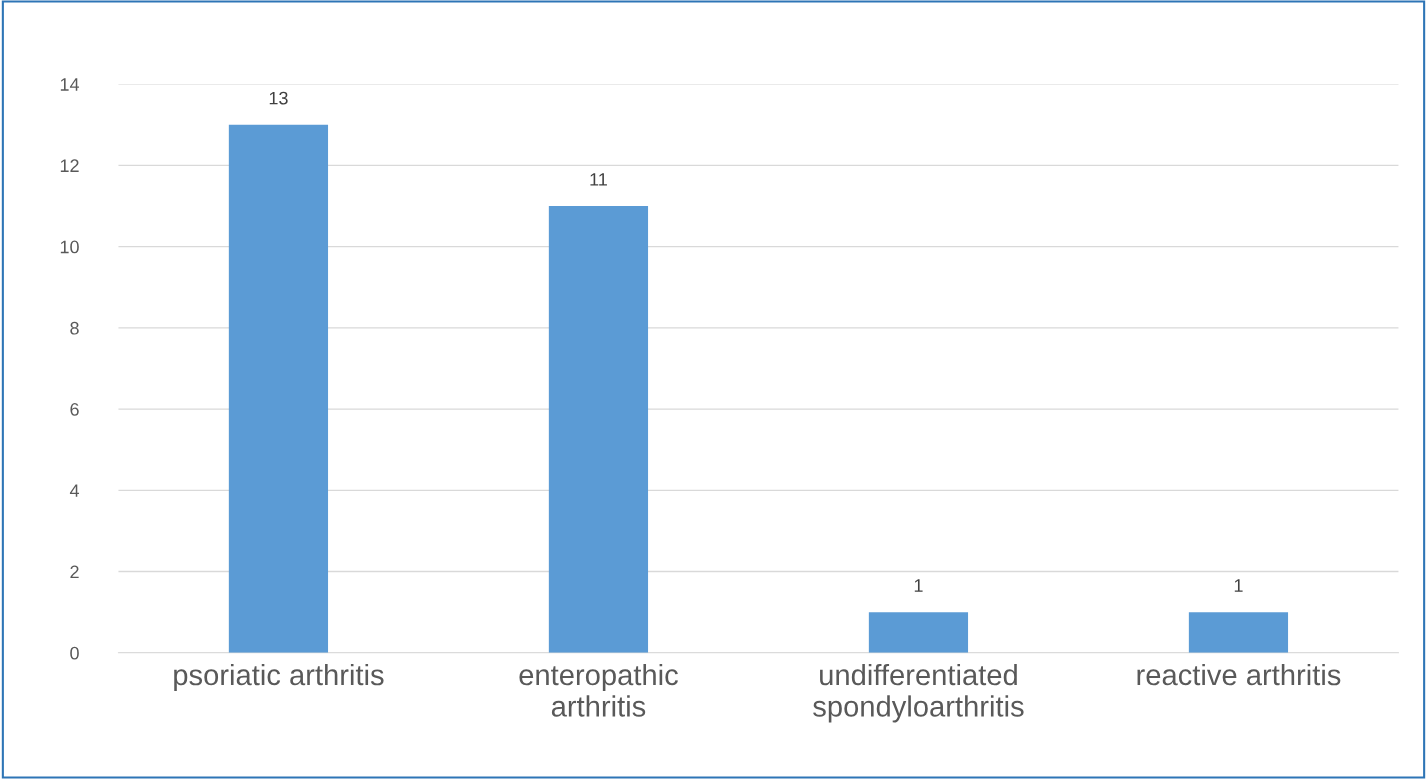 This screenshot has height=779, width=1427. Describe the element at coordinates (74, 409) in the screenshot. I see `y-tick-label: 6` at that location.